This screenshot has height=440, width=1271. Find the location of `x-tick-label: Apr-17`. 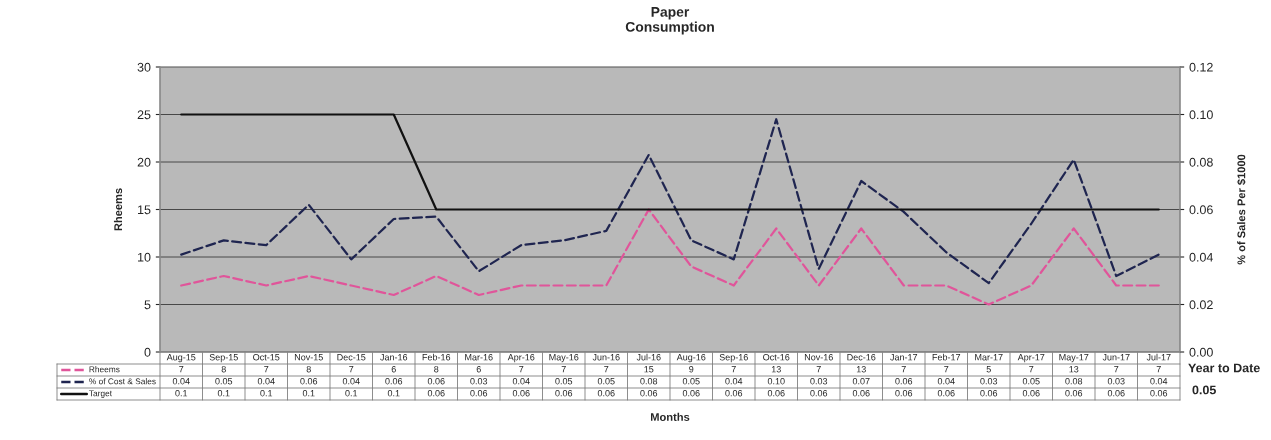

x-tick-label: Apr-17 is located at coordinates (1031, 358).